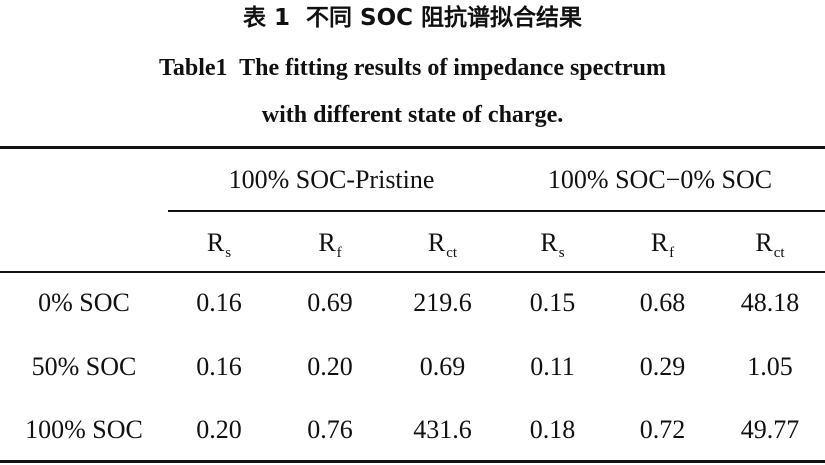 The image size is (825, 465). Describe the element at coordinates (442, 429) in the screenshot. I see `table-cell: 431.6` at that location.